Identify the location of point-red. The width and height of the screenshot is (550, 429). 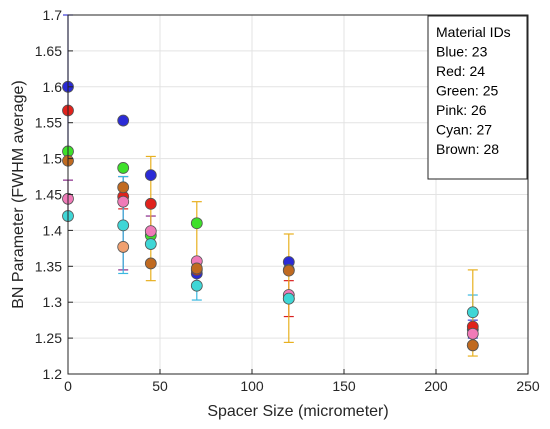
(150, 203).